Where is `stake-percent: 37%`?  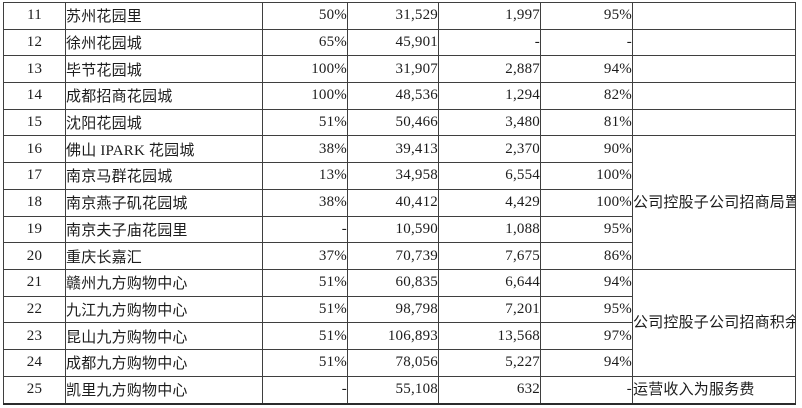 stake-percent: 37% is located at coordinates (305, 256).